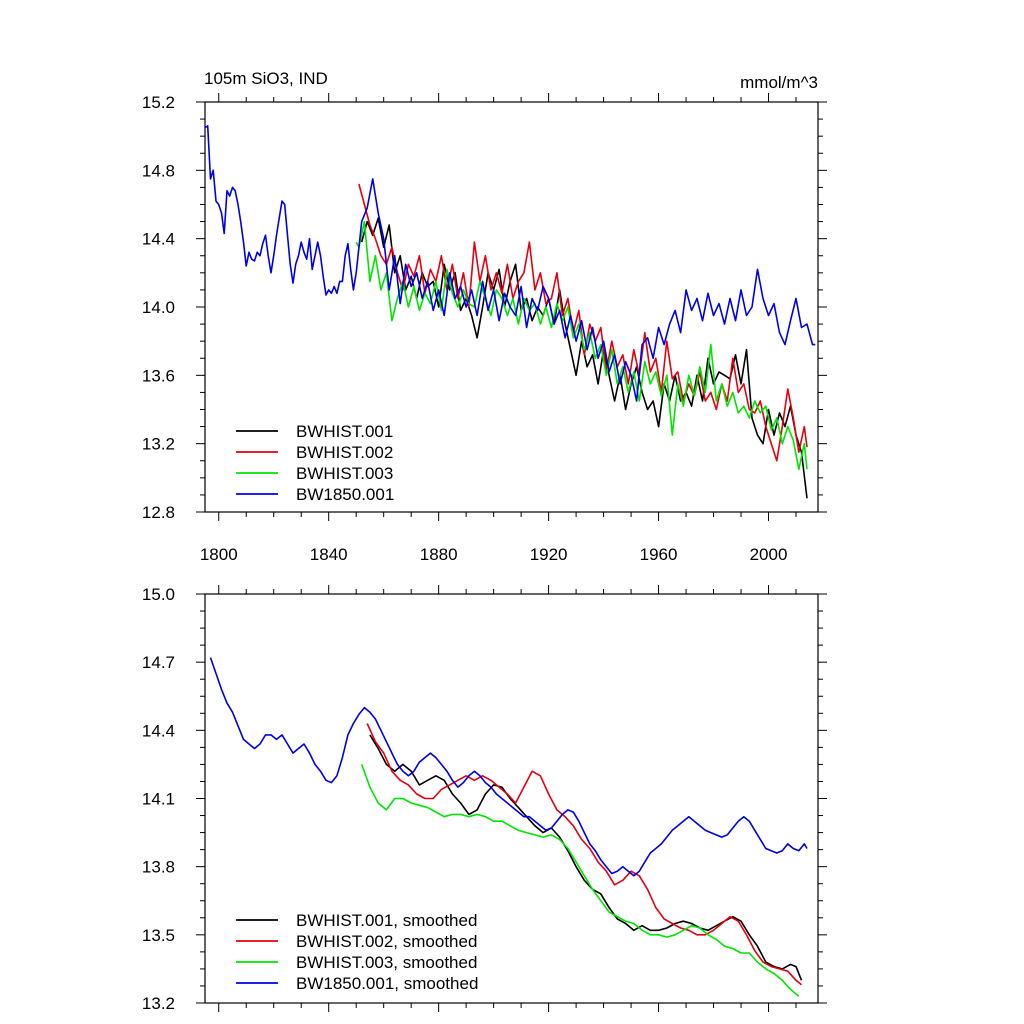 Image resolution: width=1024 pixels, height=1024 pixels. I want to click on y-tick-label: 15.2, so click(158, 102).